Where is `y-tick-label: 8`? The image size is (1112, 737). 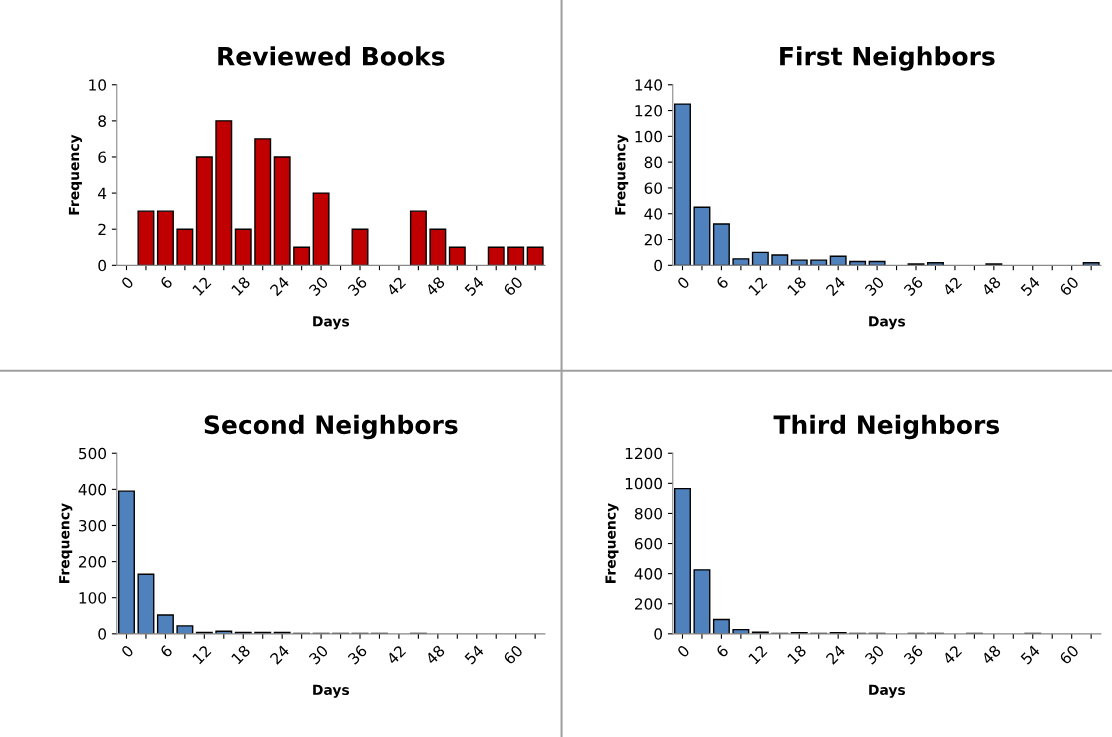
y-tick-label: 8 is located at coordinates (102, 121).